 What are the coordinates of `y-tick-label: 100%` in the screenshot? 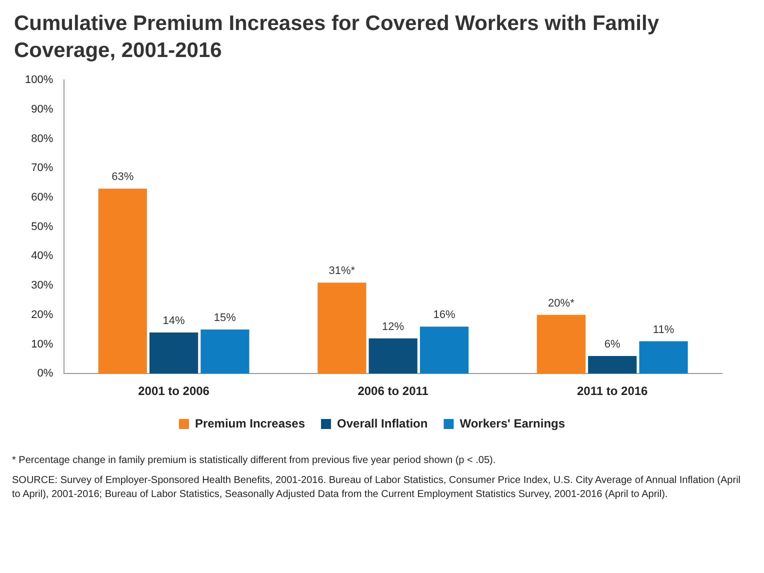 It's located at (39, 80).